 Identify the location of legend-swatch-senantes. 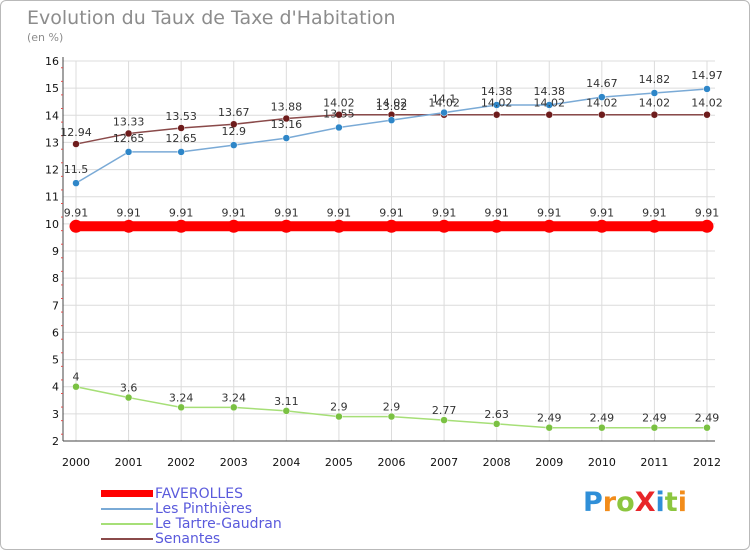
(127, 539).